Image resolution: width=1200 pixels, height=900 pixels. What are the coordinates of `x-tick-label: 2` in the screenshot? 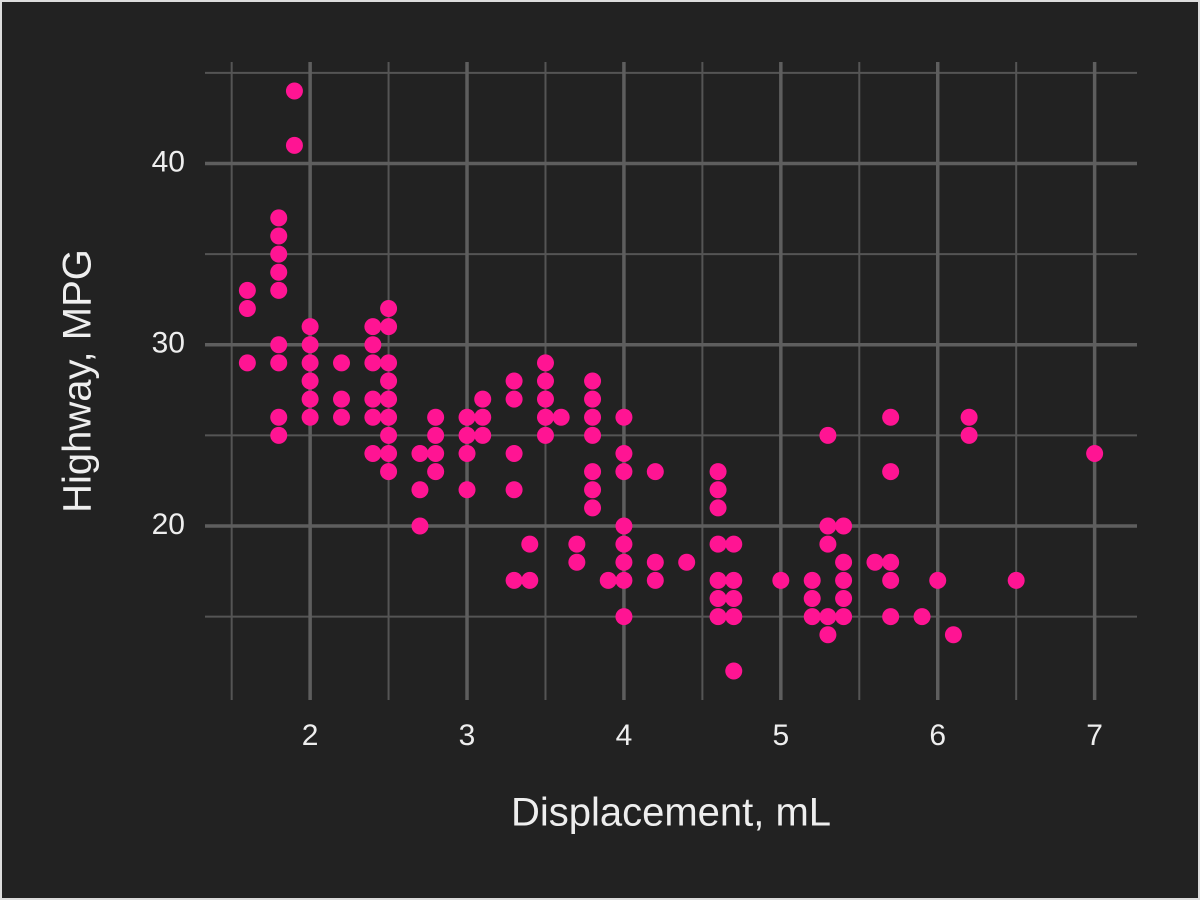 It's located at (310, 735).